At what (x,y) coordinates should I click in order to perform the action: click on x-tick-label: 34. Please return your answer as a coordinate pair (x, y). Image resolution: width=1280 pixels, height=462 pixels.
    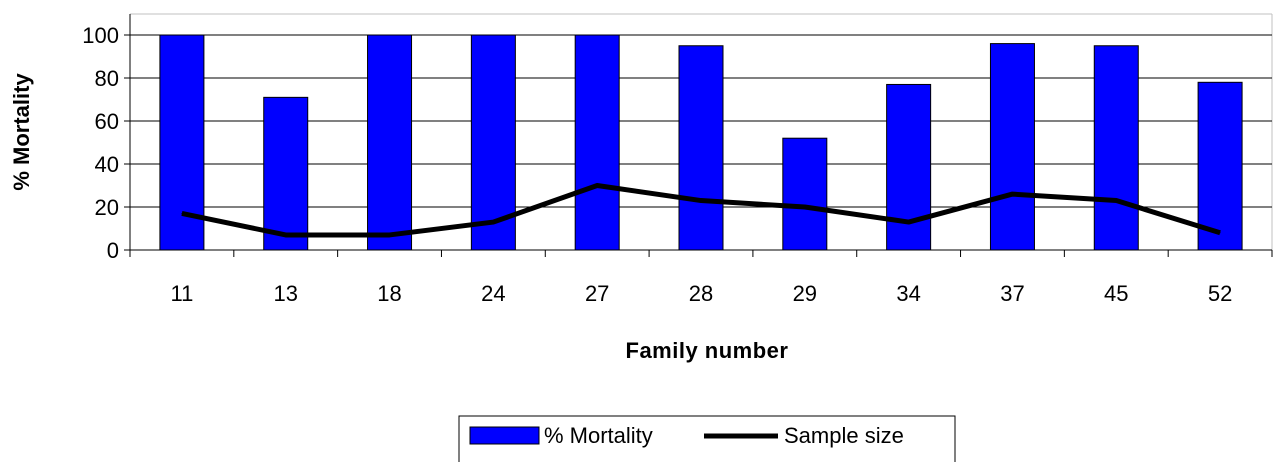
    Looking at the image, I should click on (908, 293).